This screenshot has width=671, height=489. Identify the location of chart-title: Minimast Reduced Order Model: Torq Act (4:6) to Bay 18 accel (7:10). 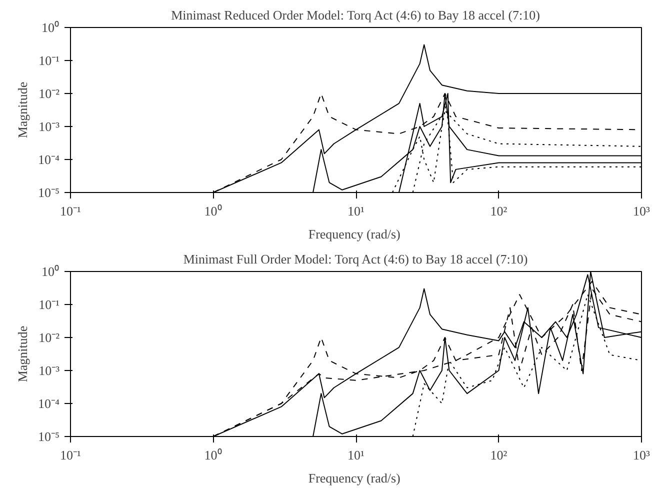
(355, 15).